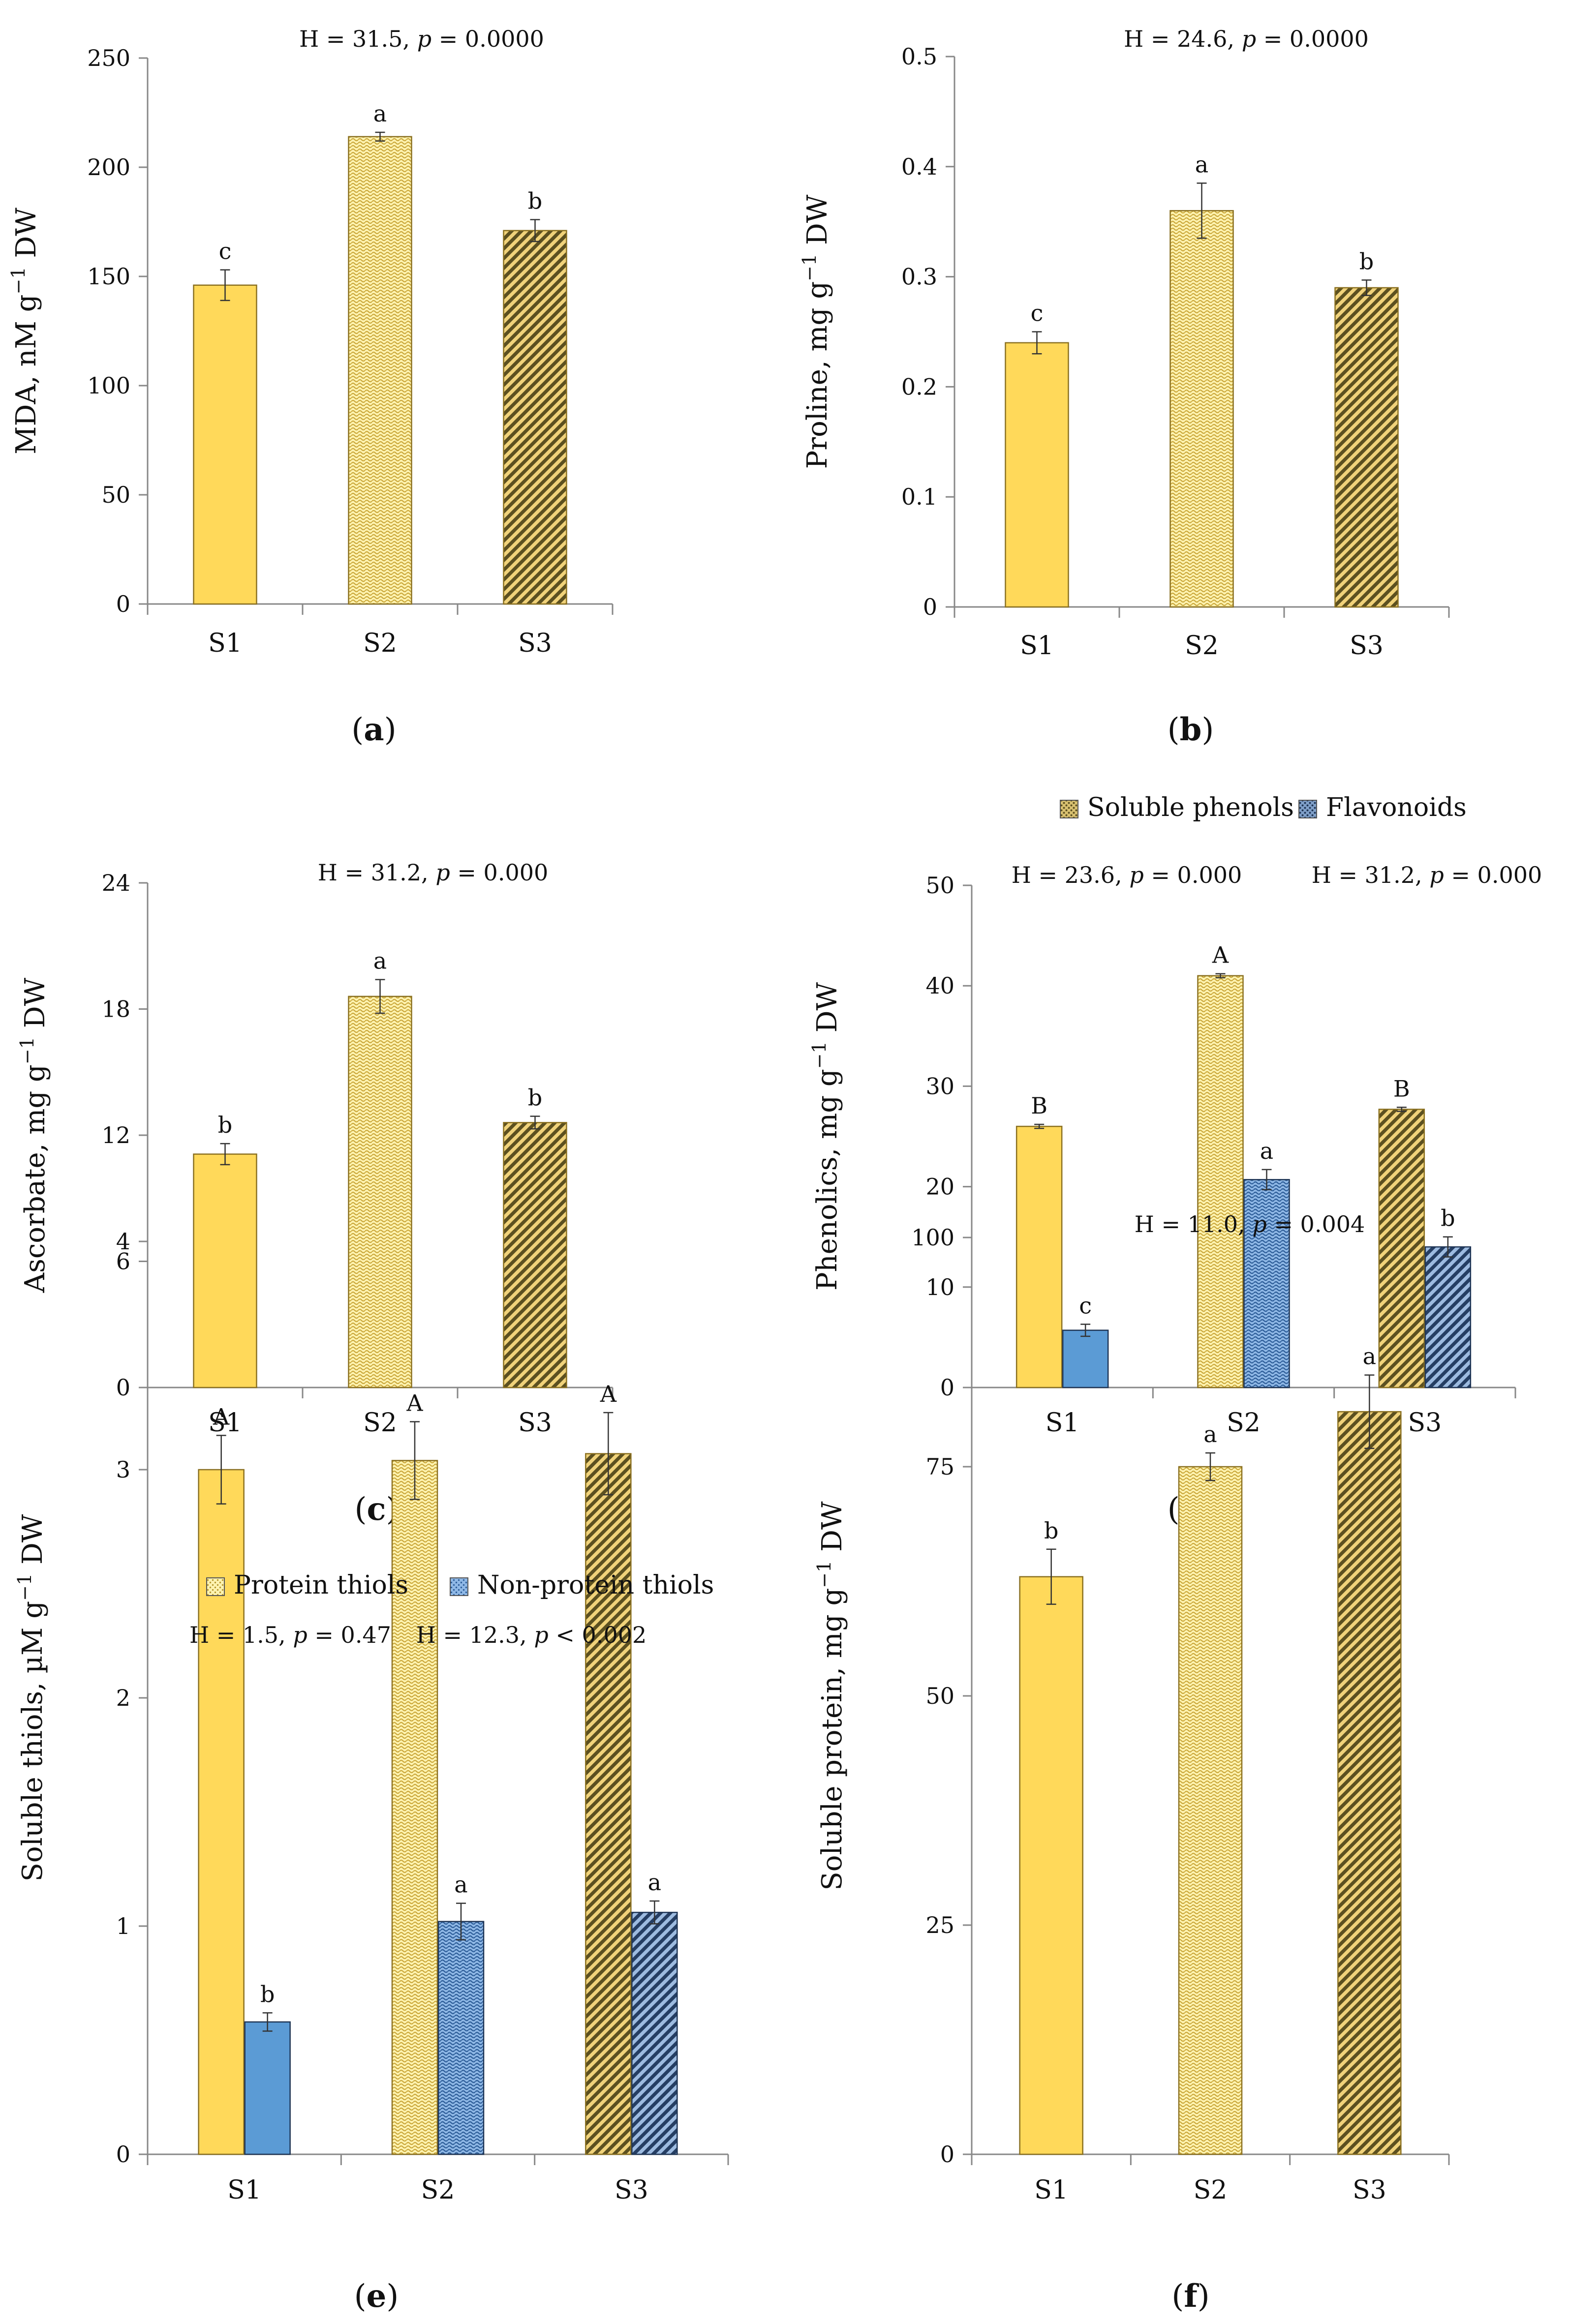  Describe the element at coordinates (1191, 807) in the screenshot. I see `legend-label: Soluble phenols` at that location.